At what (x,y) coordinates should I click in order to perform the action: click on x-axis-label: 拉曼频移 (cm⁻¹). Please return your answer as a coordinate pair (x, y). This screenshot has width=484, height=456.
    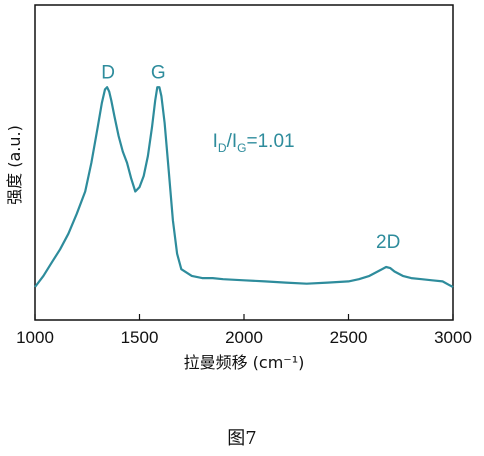
    Looking at the image, I should click on (244, 362).